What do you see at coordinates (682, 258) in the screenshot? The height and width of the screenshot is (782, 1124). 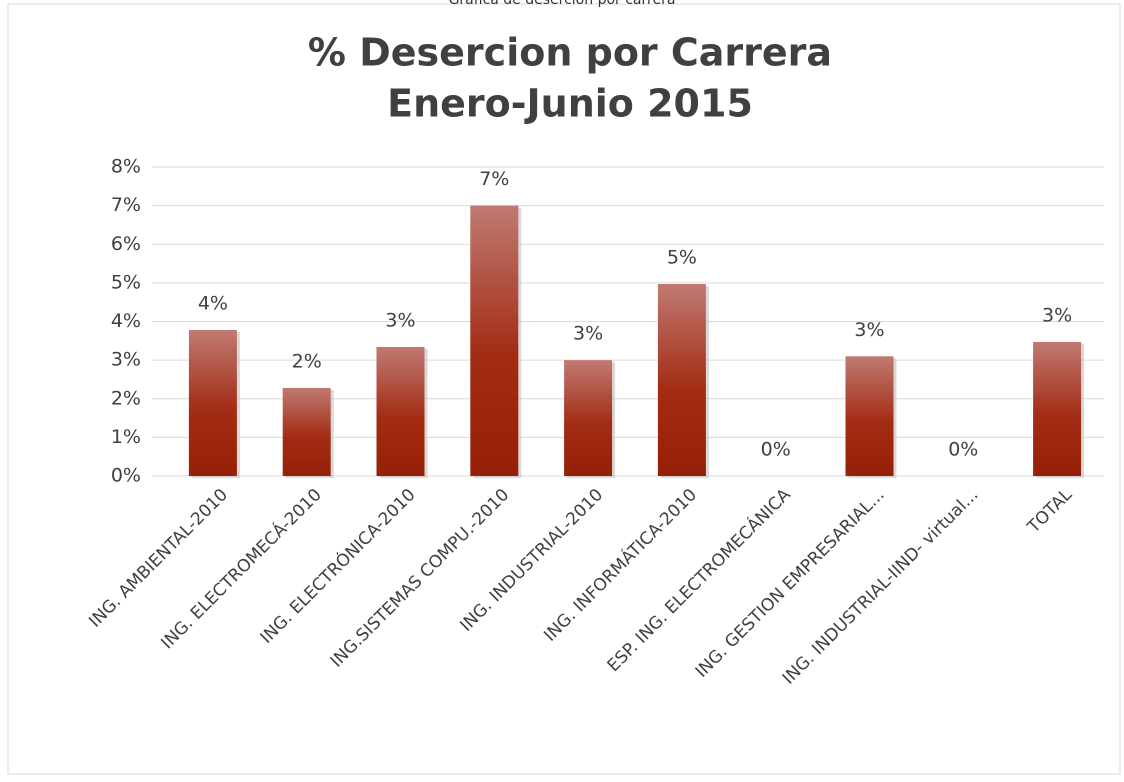 I see `data-label: 5%` at bounding box center [682, 258].